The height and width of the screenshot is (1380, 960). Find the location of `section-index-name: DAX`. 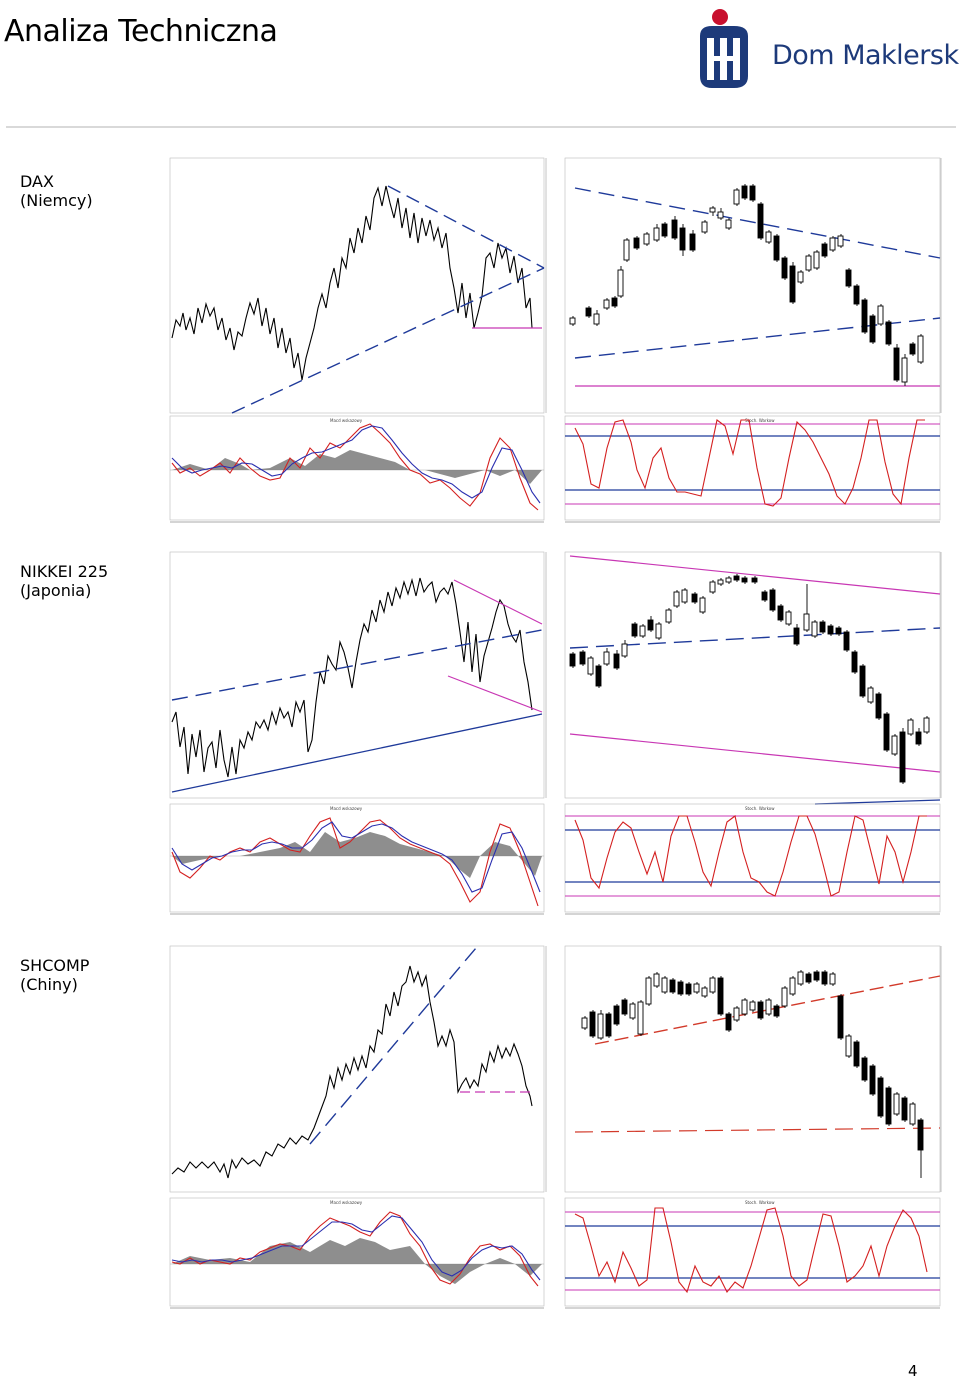

section-index-name: DAX is located at coordinates (37, 181).